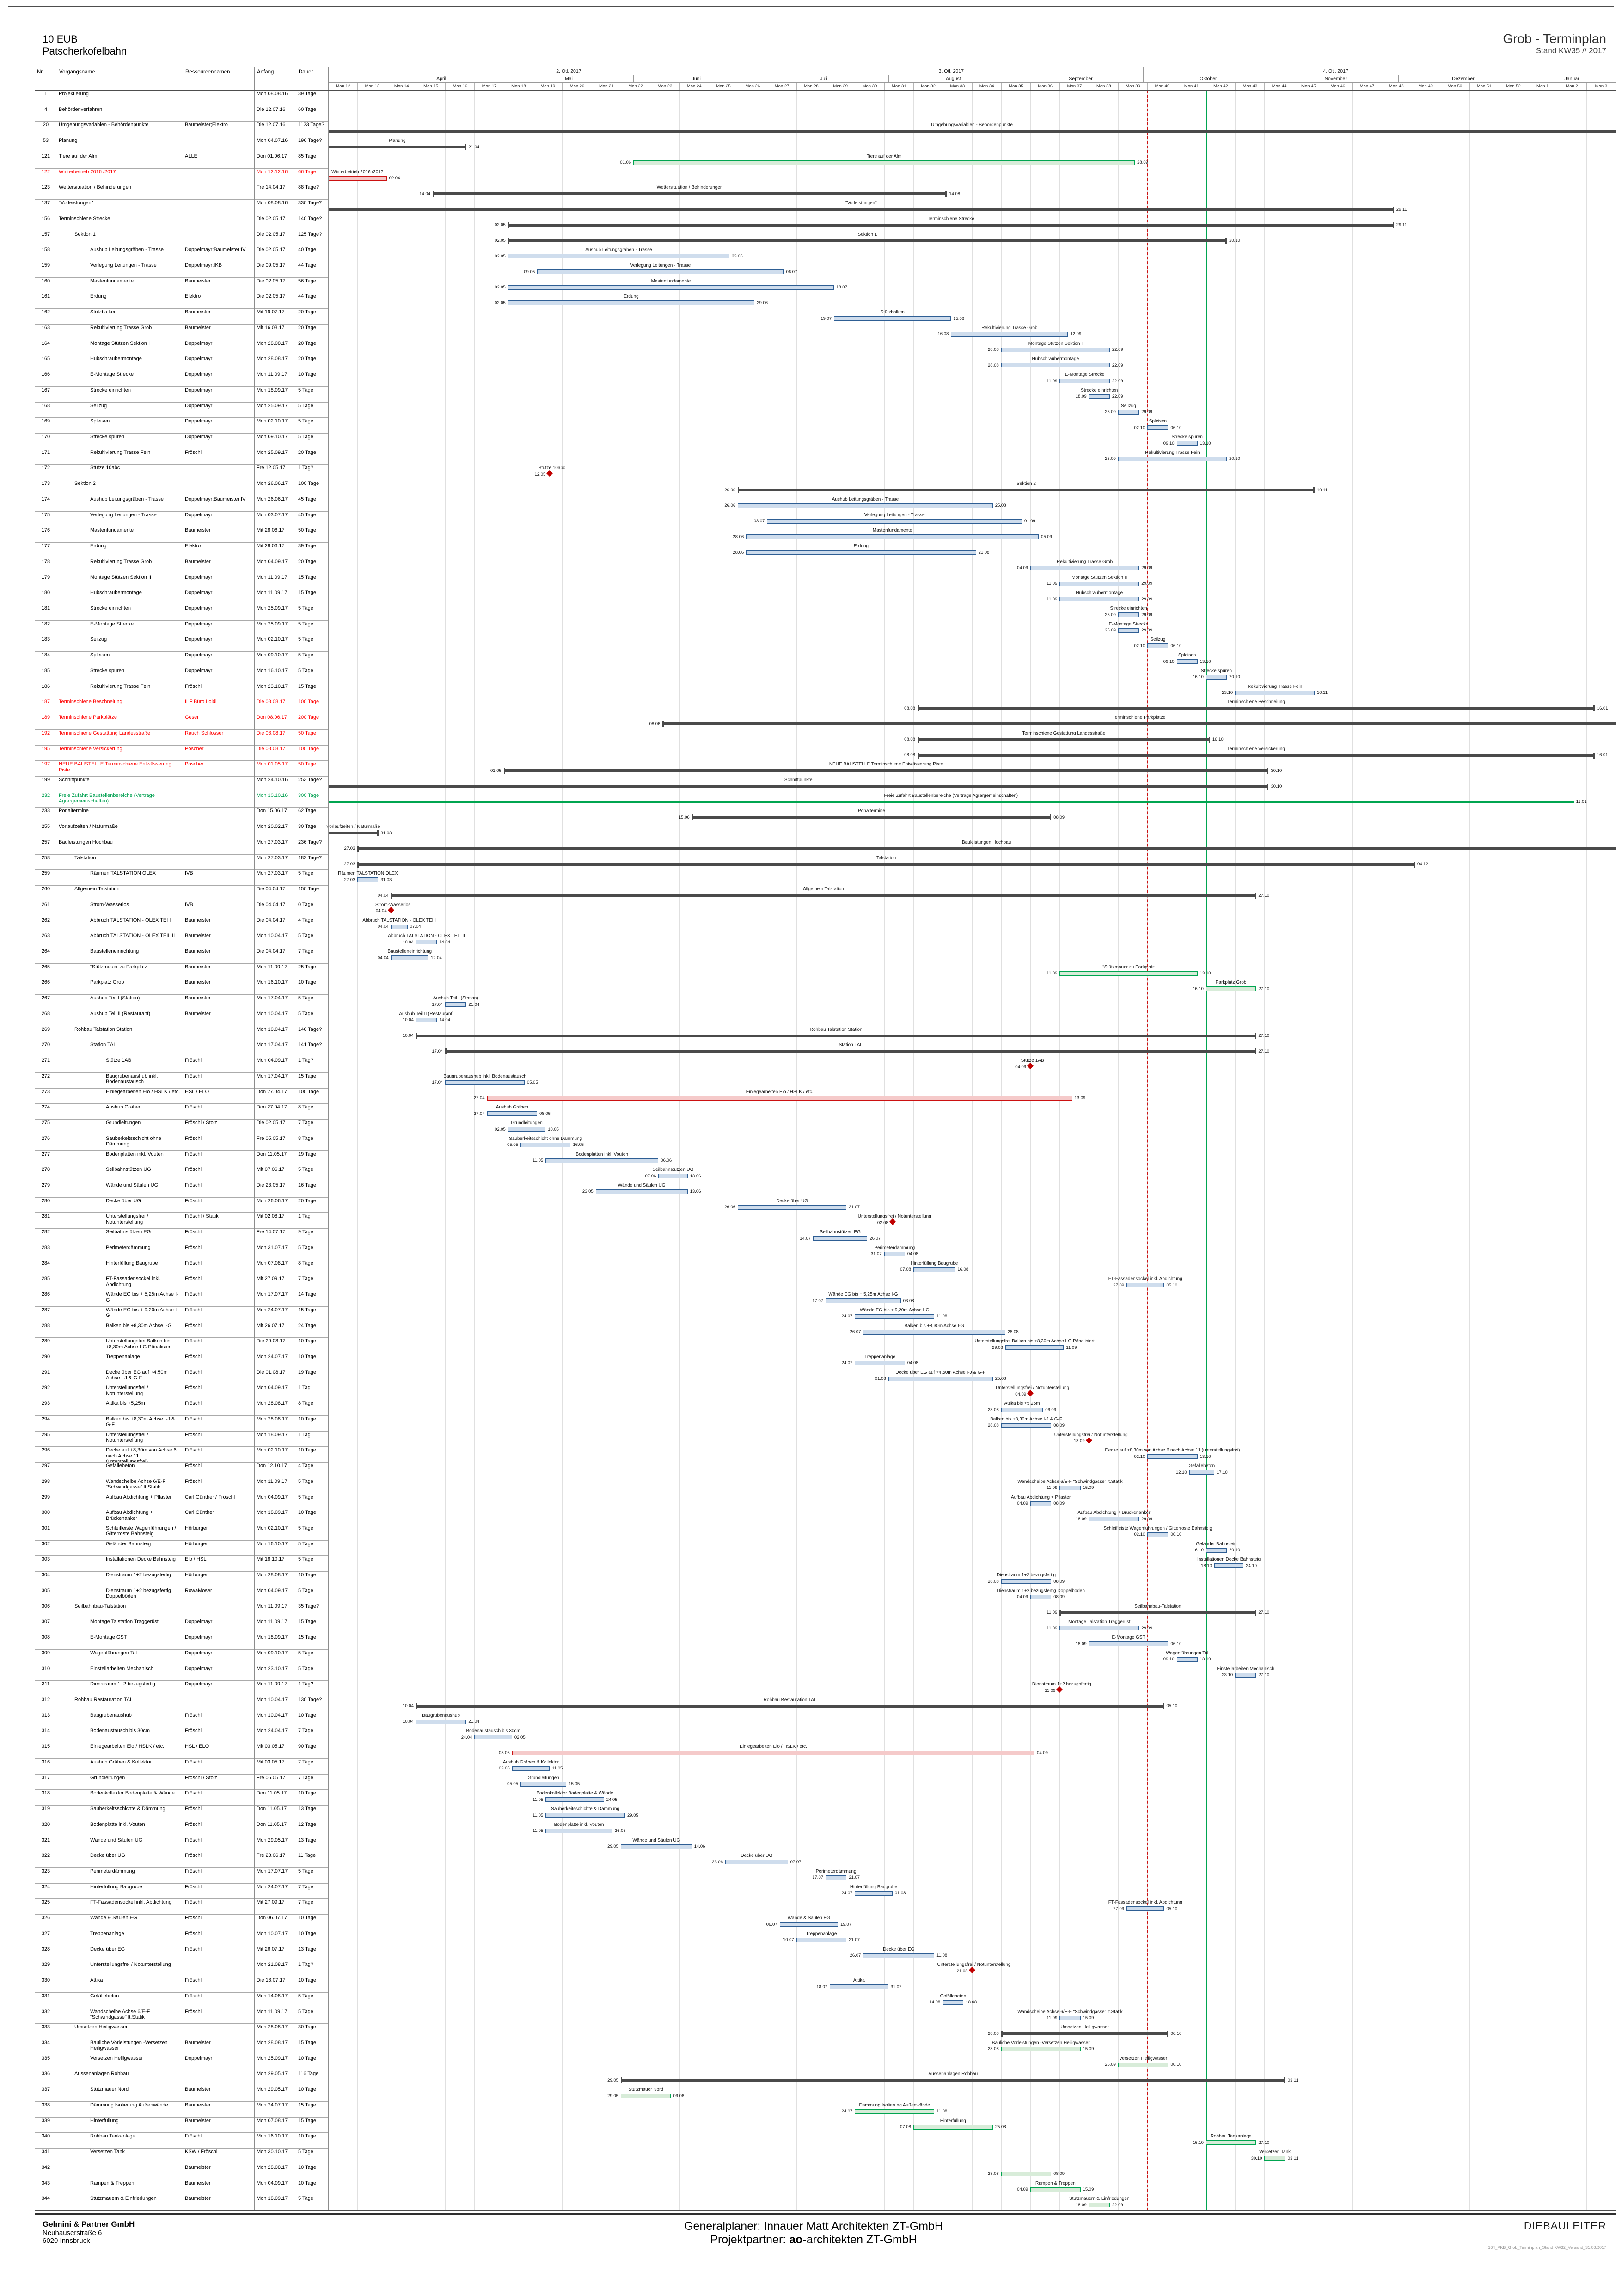 The image size is (1622, 2296). Describe the element at coordinates (1085, 375) in the screenshot. I see `bar-label-name: E-Montage Strecke` at that location.